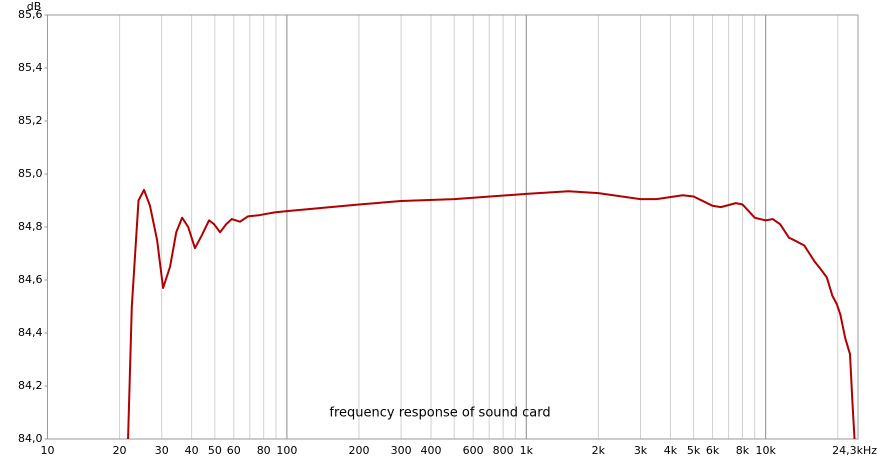 Image resolution: width=881 pixels, height=460 pixels. What do you see at coordinates (671, 450) in the screenshot?
I see `x-tick-label: 4k` at bounding box center [671, 450].